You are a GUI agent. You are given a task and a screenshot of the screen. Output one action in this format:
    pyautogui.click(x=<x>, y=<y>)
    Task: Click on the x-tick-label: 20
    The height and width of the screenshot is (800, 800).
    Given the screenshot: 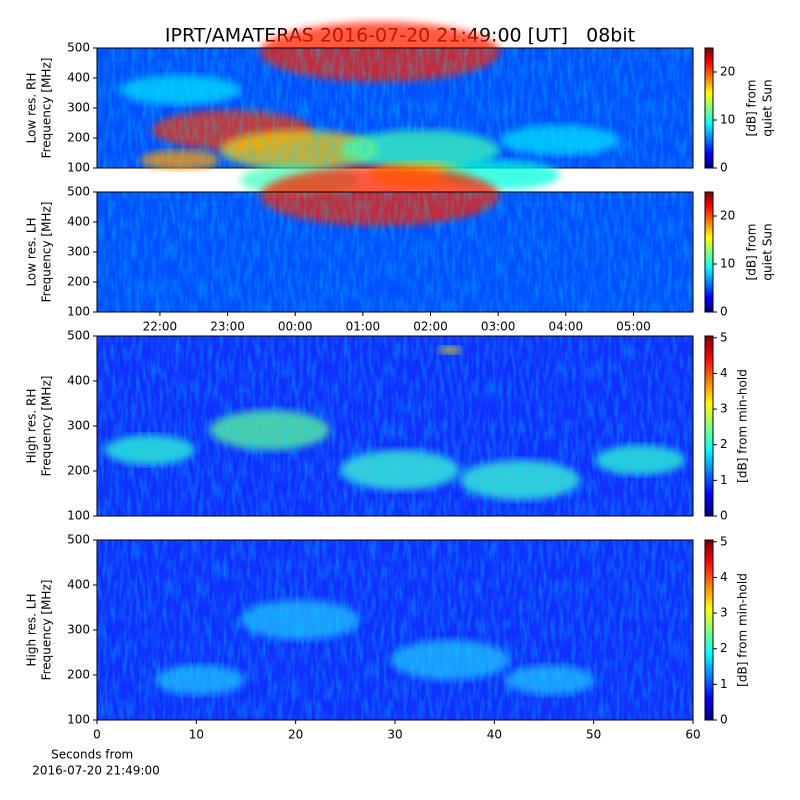 What is the action you would take?
    pyautogui.click(x=295, y=735)
    